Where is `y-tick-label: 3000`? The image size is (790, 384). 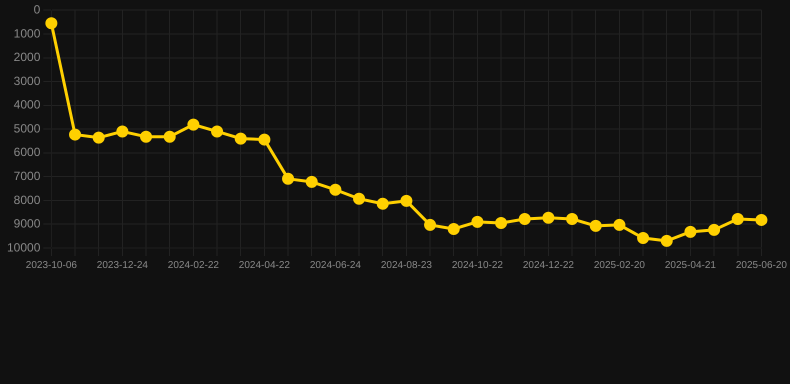 y-tick-label: 3000 is located at coordinates (27, 81).